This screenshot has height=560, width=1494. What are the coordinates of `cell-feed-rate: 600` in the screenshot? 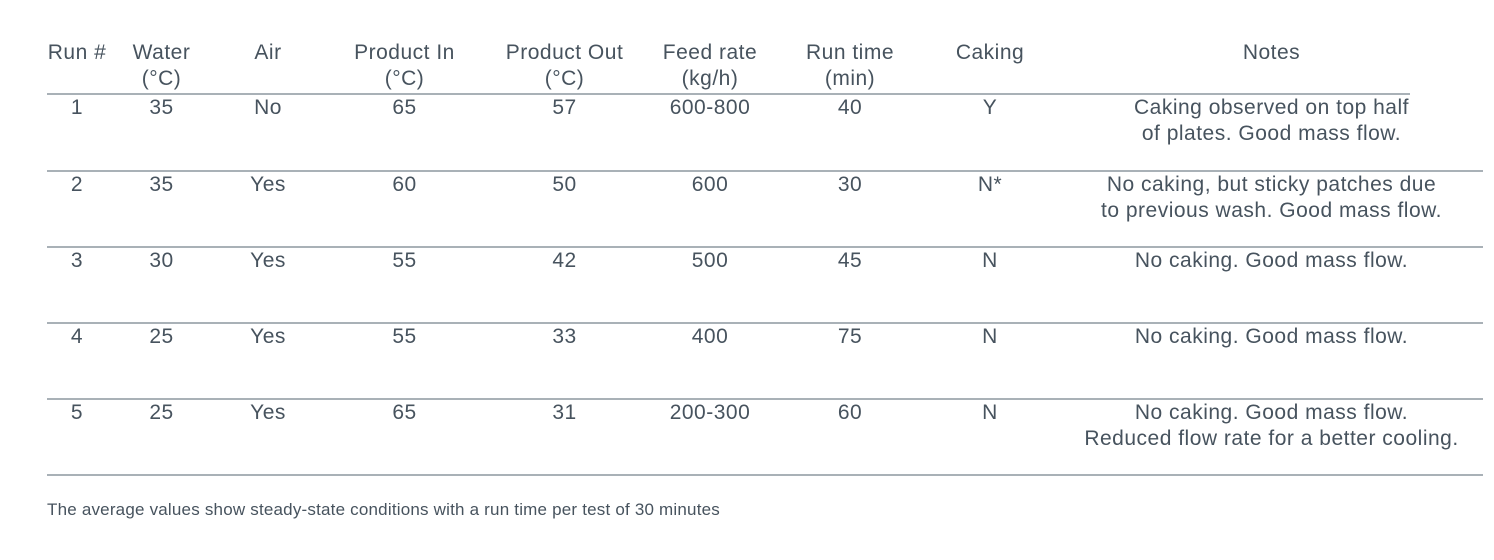 It's located at (710, 184).